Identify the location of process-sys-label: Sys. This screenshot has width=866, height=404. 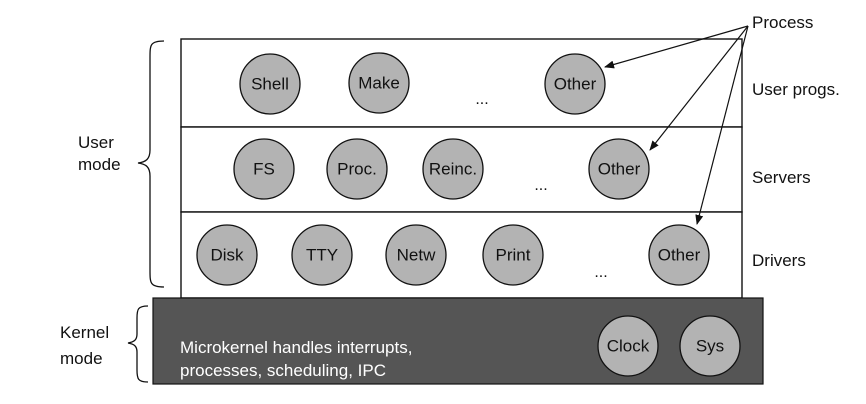
(710, 346).